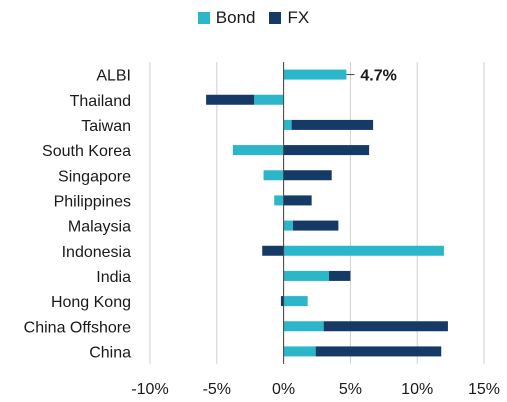 The image size is (507, 402). I want to click on legend-item-bond: Bond, so click(226, 18).